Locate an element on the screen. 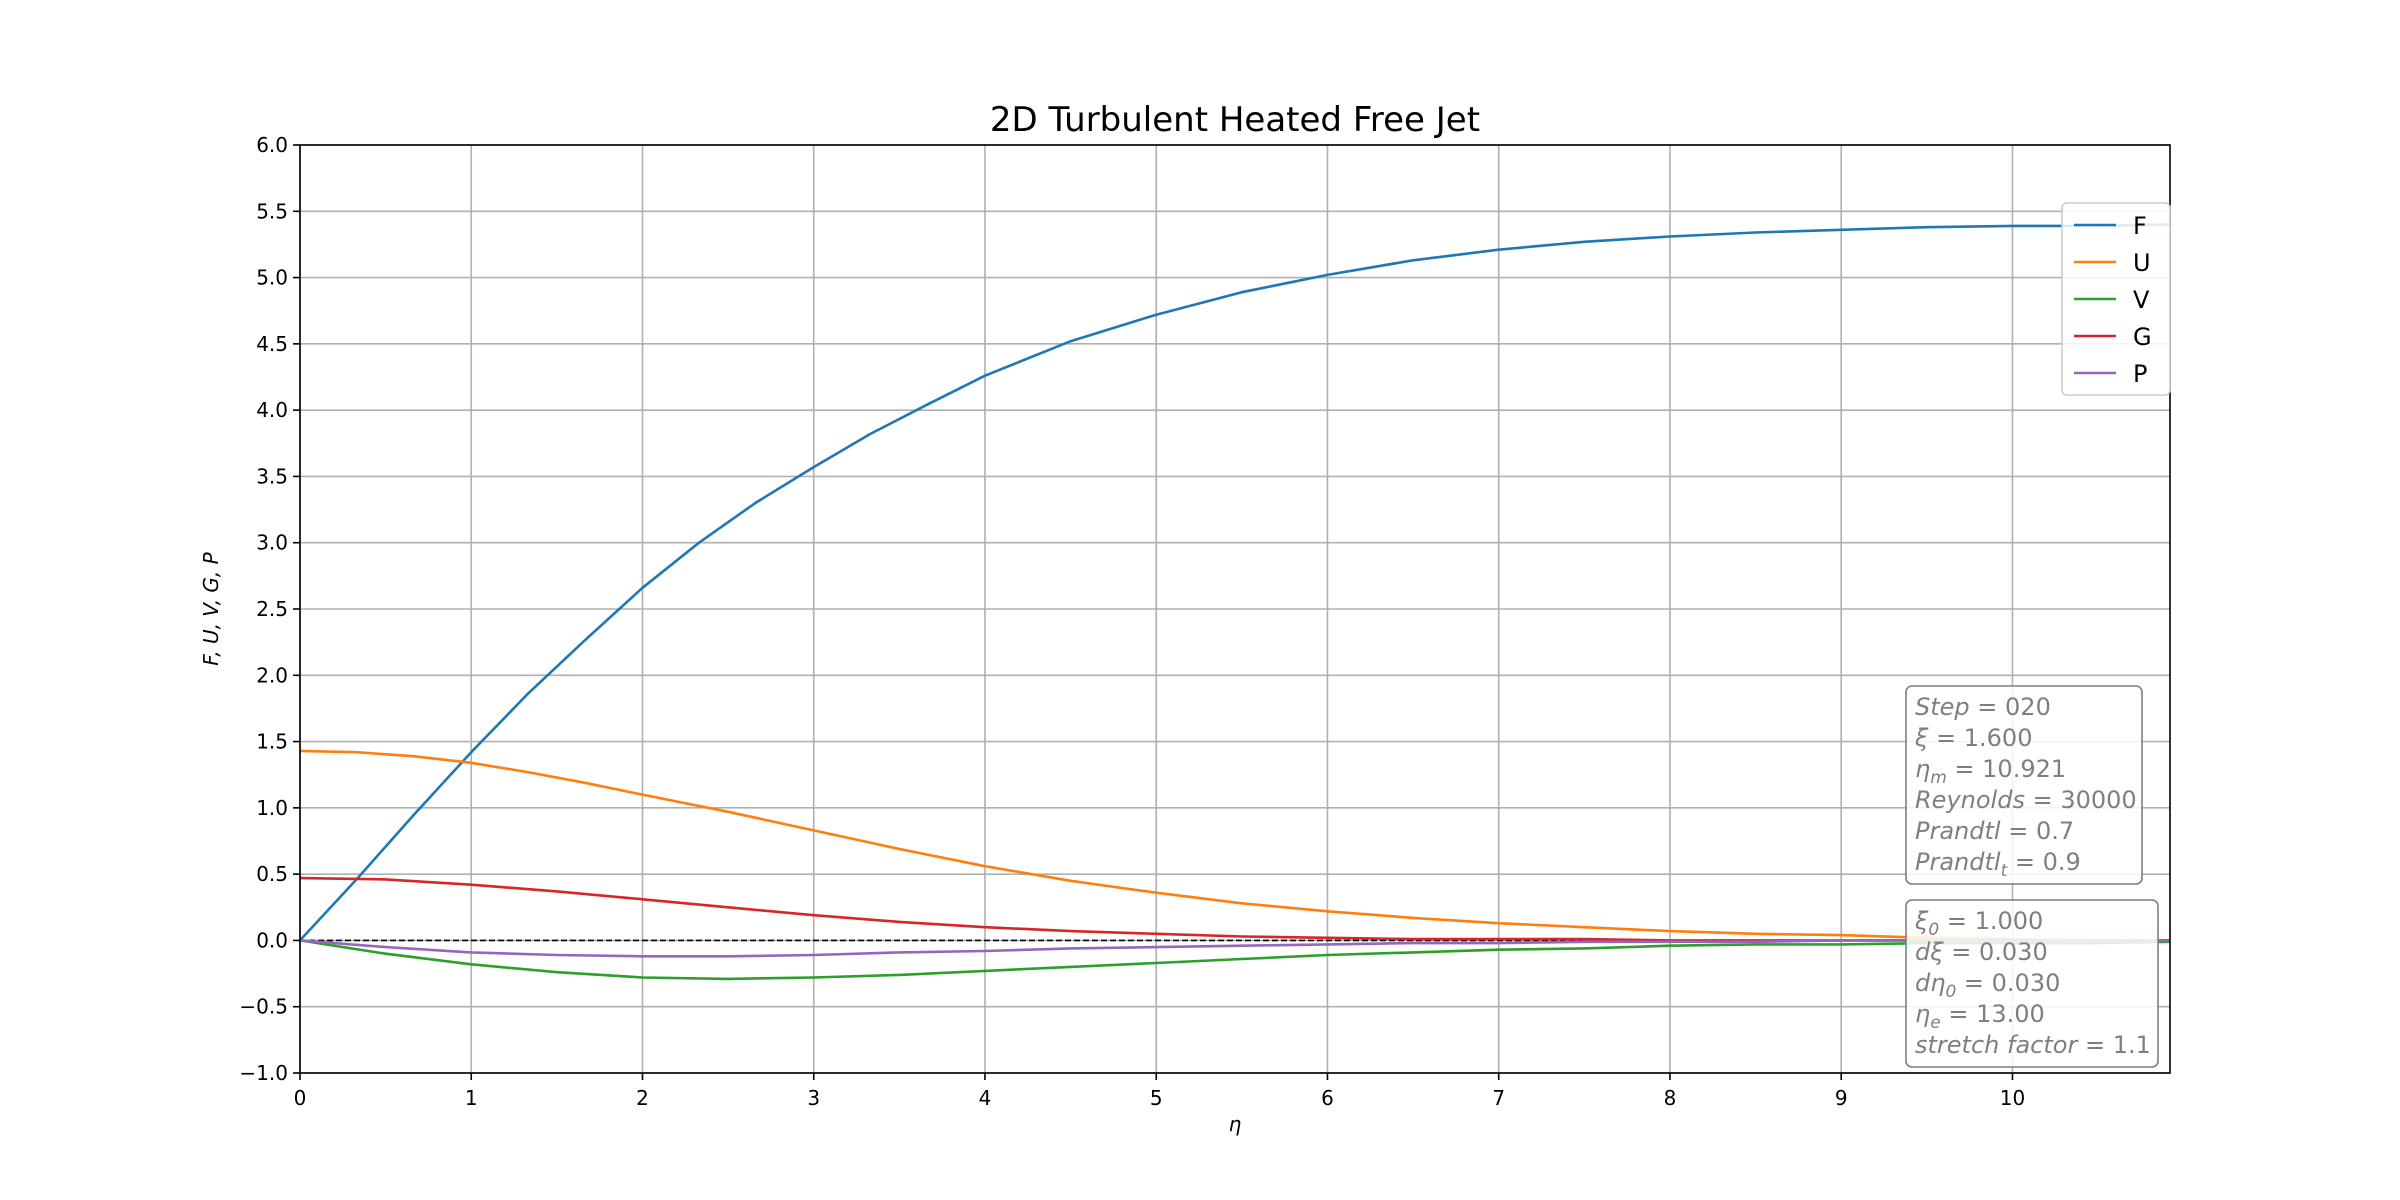 The height and width of the screenshot is (1200, 2400). annotation-value: 0.9 is located at coordinates (2062, 862).